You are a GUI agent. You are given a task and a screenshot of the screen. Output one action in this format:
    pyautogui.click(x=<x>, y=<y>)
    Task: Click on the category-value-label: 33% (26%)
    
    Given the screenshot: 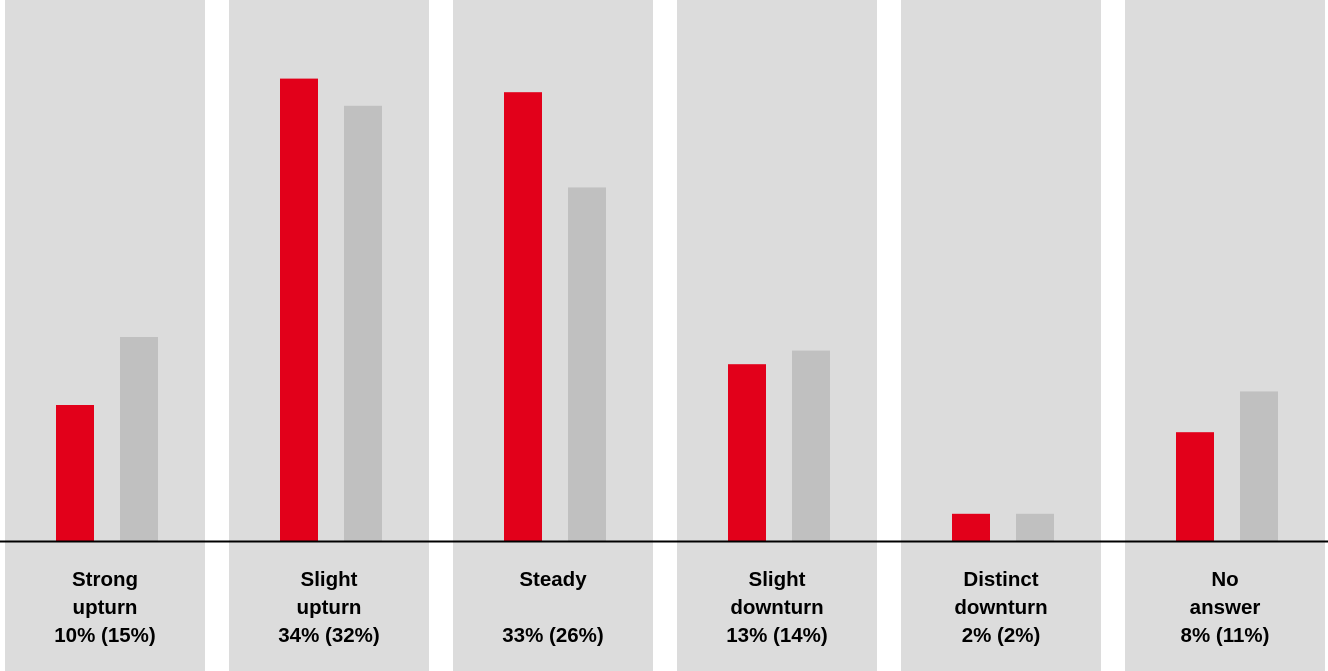 What is the action you would take?
    pyautogui.click(x=552, y=635)
    